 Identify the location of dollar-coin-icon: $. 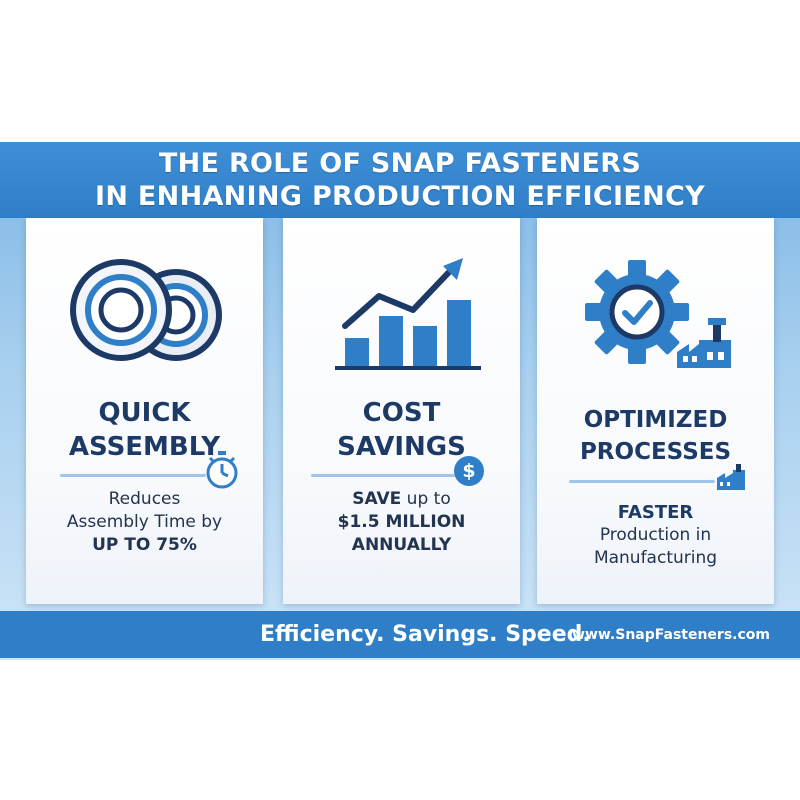
(469, 471).